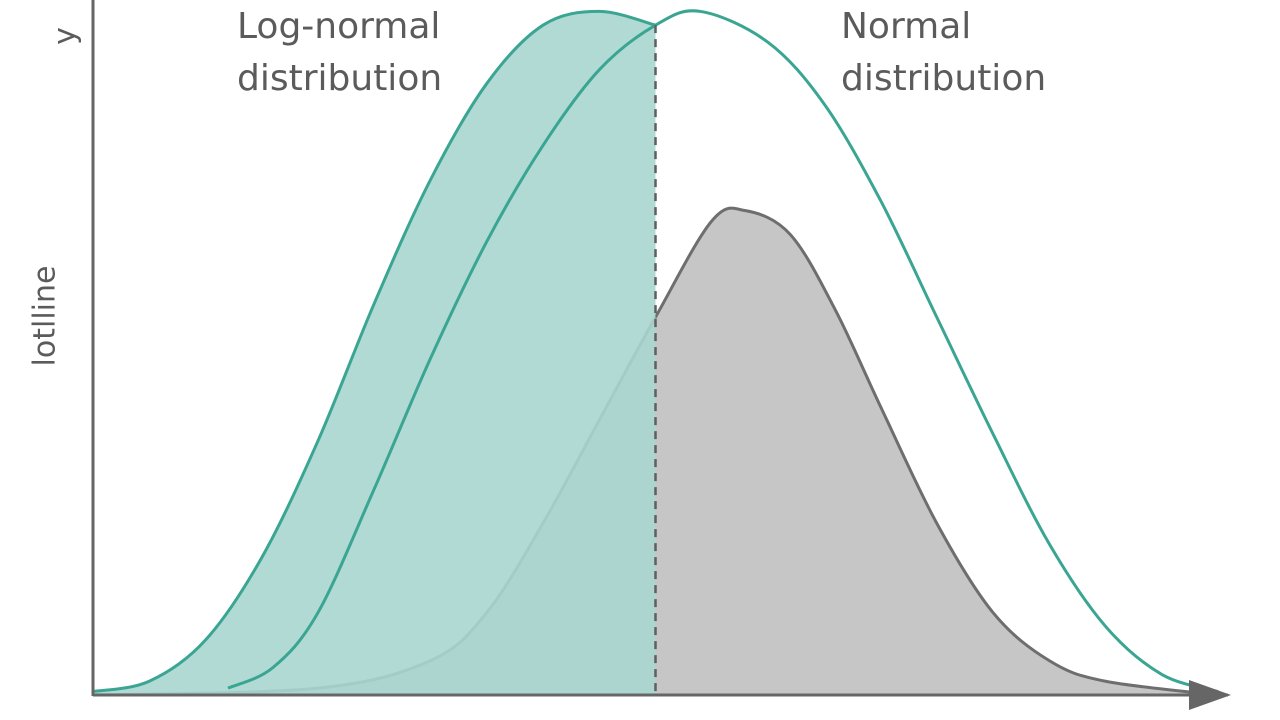 This screenshot has height=720, width=1280. Describe the element at coordinates (943, 52) in the screenshot. I see `annotation-normal-distribution: Normal distribution` at that location.